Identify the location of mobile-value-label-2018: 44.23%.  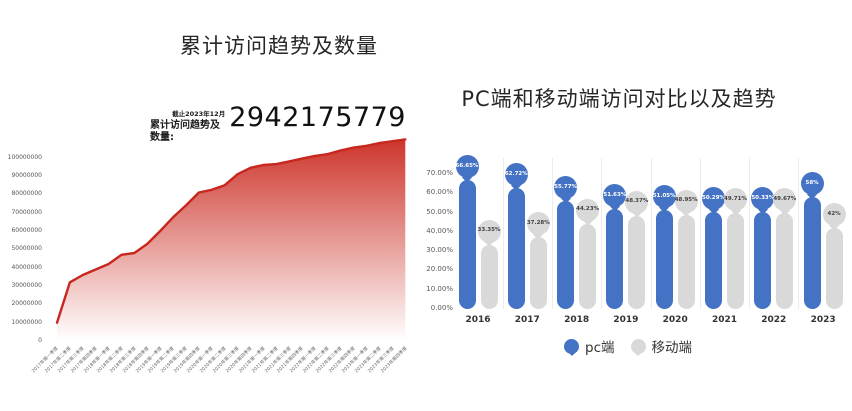
(588, 210).